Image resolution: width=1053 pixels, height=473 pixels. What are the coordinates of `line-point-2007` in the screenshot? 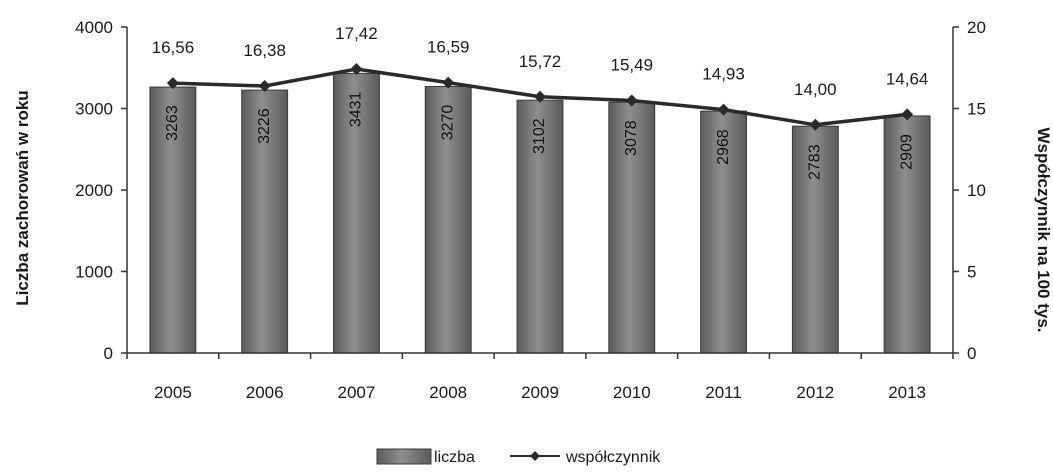 It's located at (356, 69).